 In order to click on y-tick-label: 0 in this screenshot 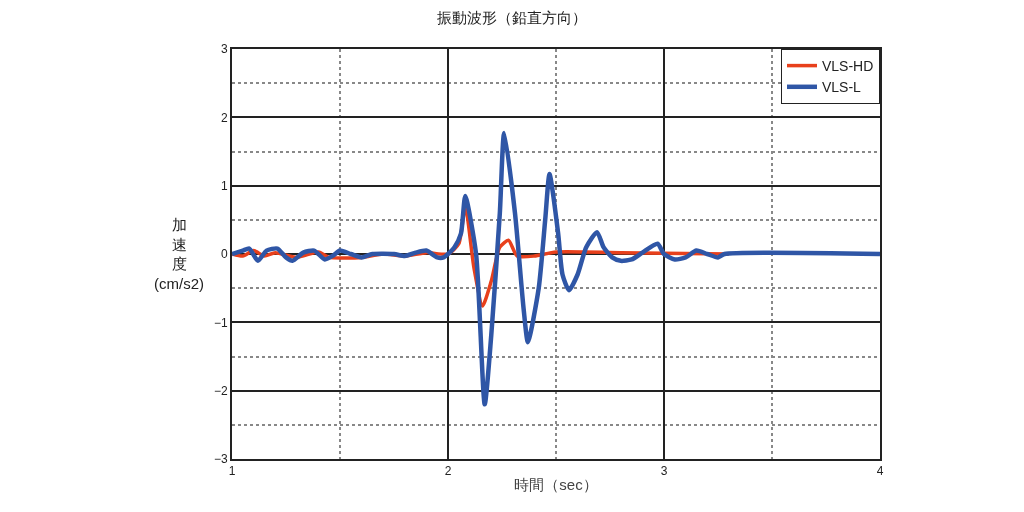, I will do `click(224, 254)`.